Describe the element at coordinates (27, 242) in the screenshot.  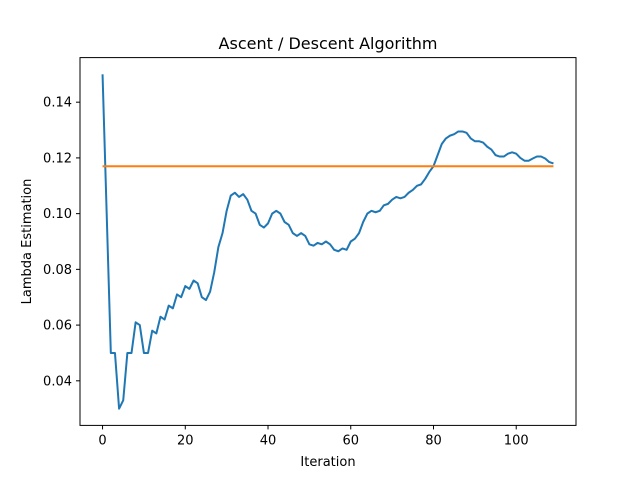
I see `y-axis-label: Lambda Estimation` at that location.